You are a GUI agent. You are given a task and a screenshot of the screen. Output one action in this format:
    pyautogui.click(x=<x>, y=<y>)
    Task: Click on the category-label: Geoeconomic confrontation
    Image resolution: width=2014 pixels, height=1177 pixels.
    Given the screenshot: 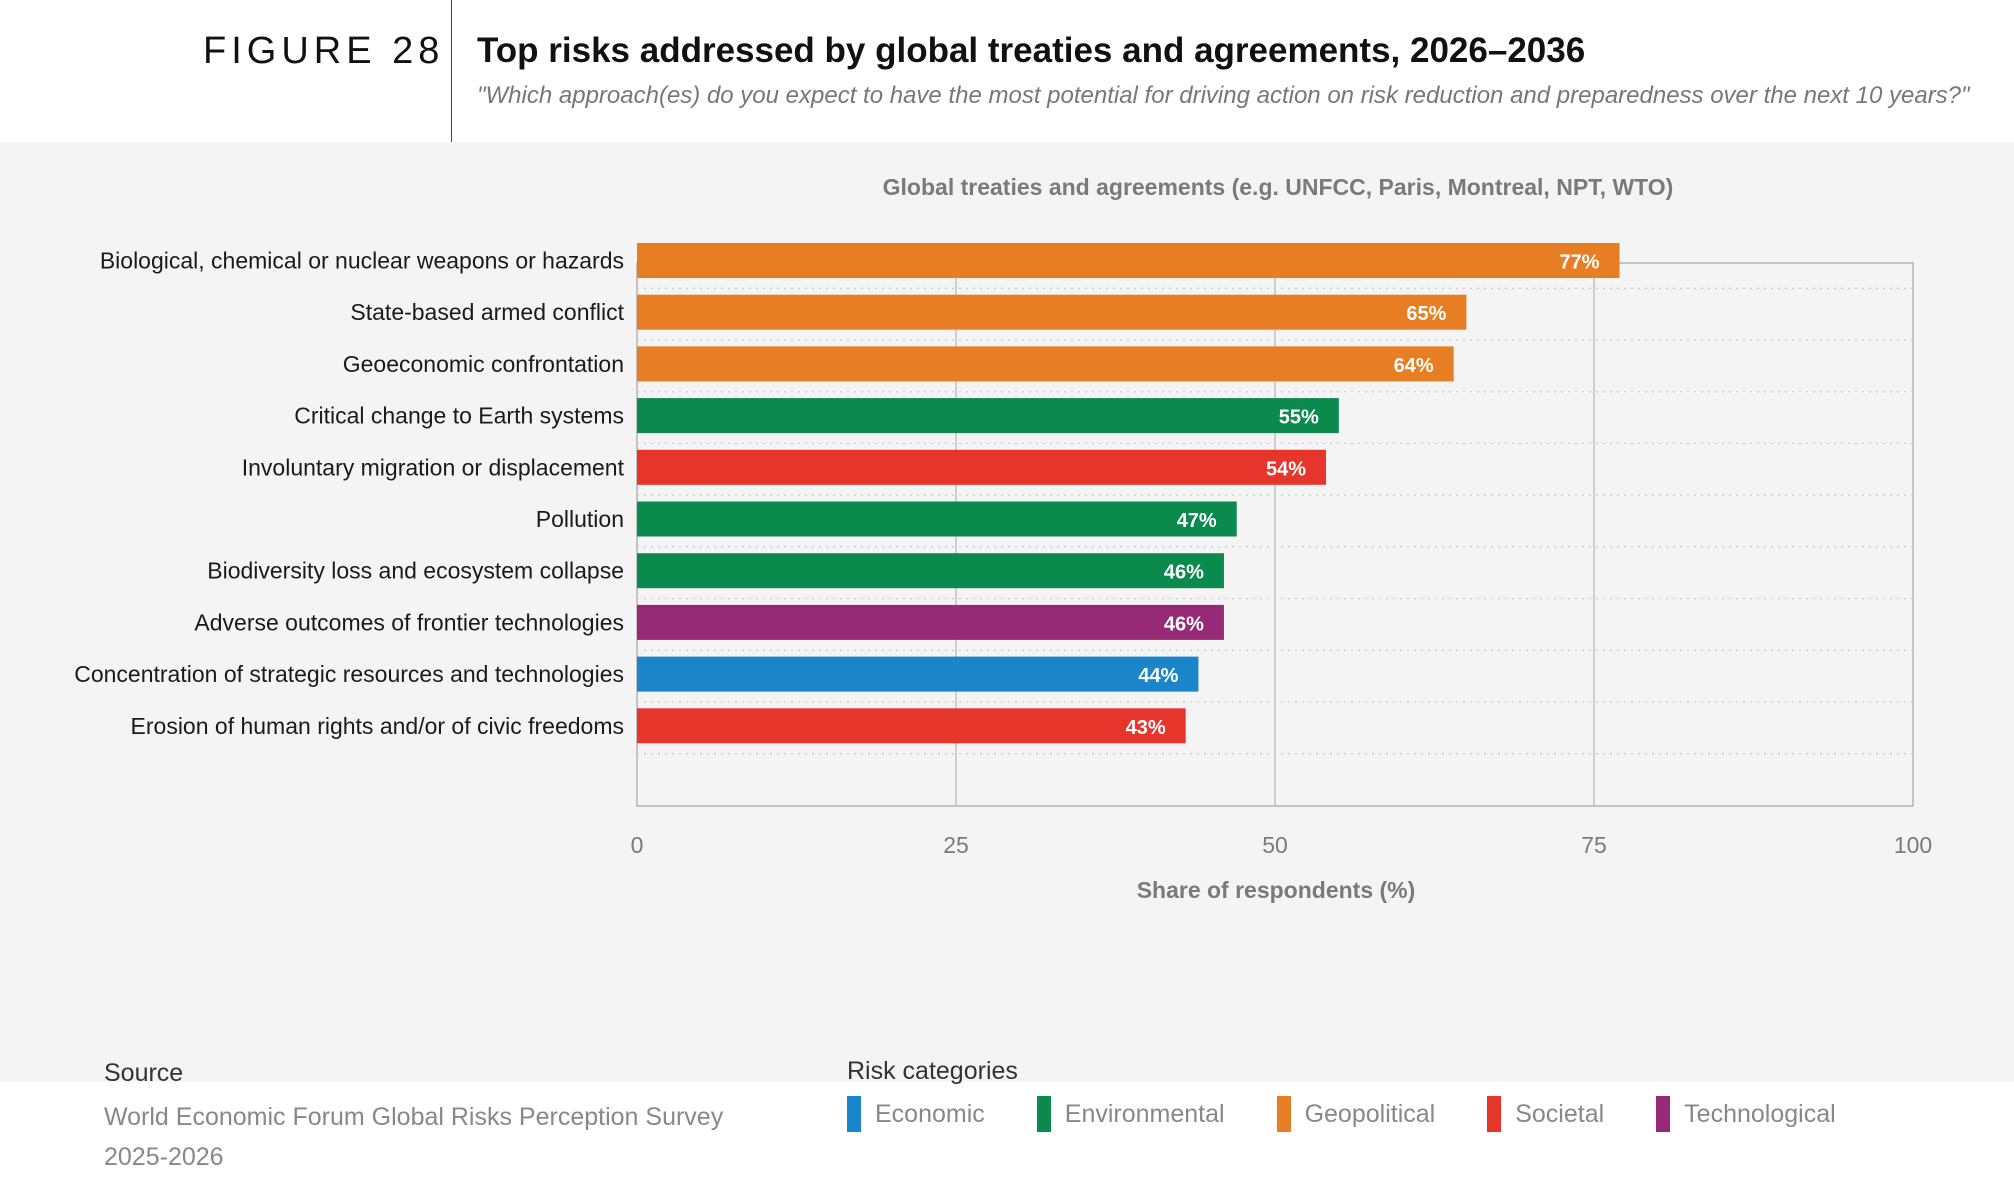 What is the action you would take?
    pyautogui.click(x=483, y=364)
    